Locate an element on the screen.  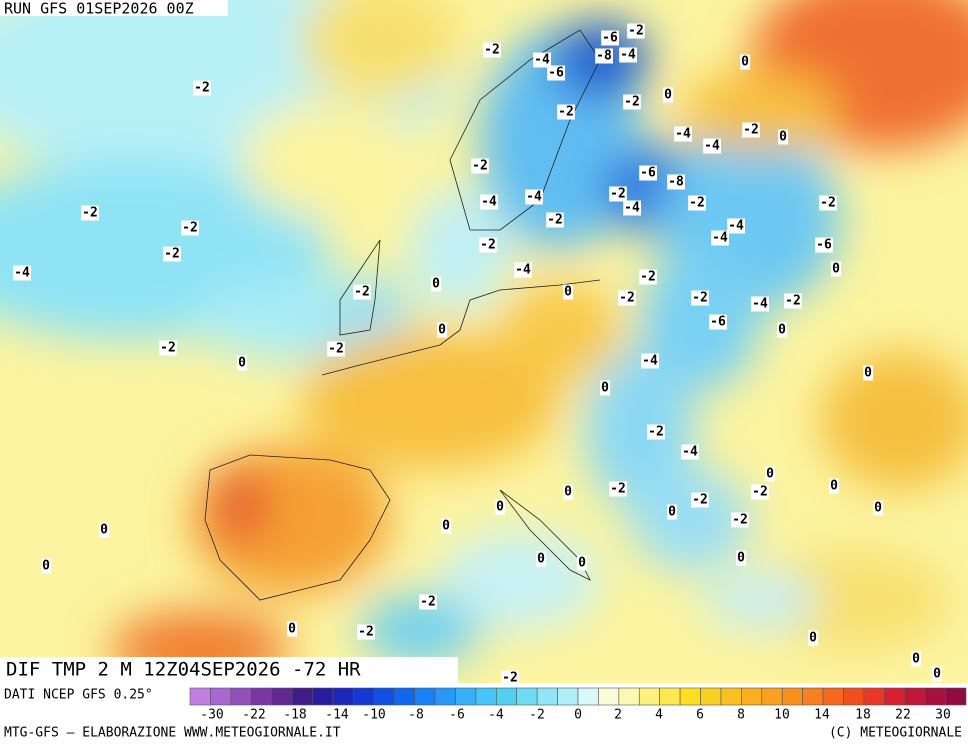
contour-label: -8 is located at coordinates (604, 56).